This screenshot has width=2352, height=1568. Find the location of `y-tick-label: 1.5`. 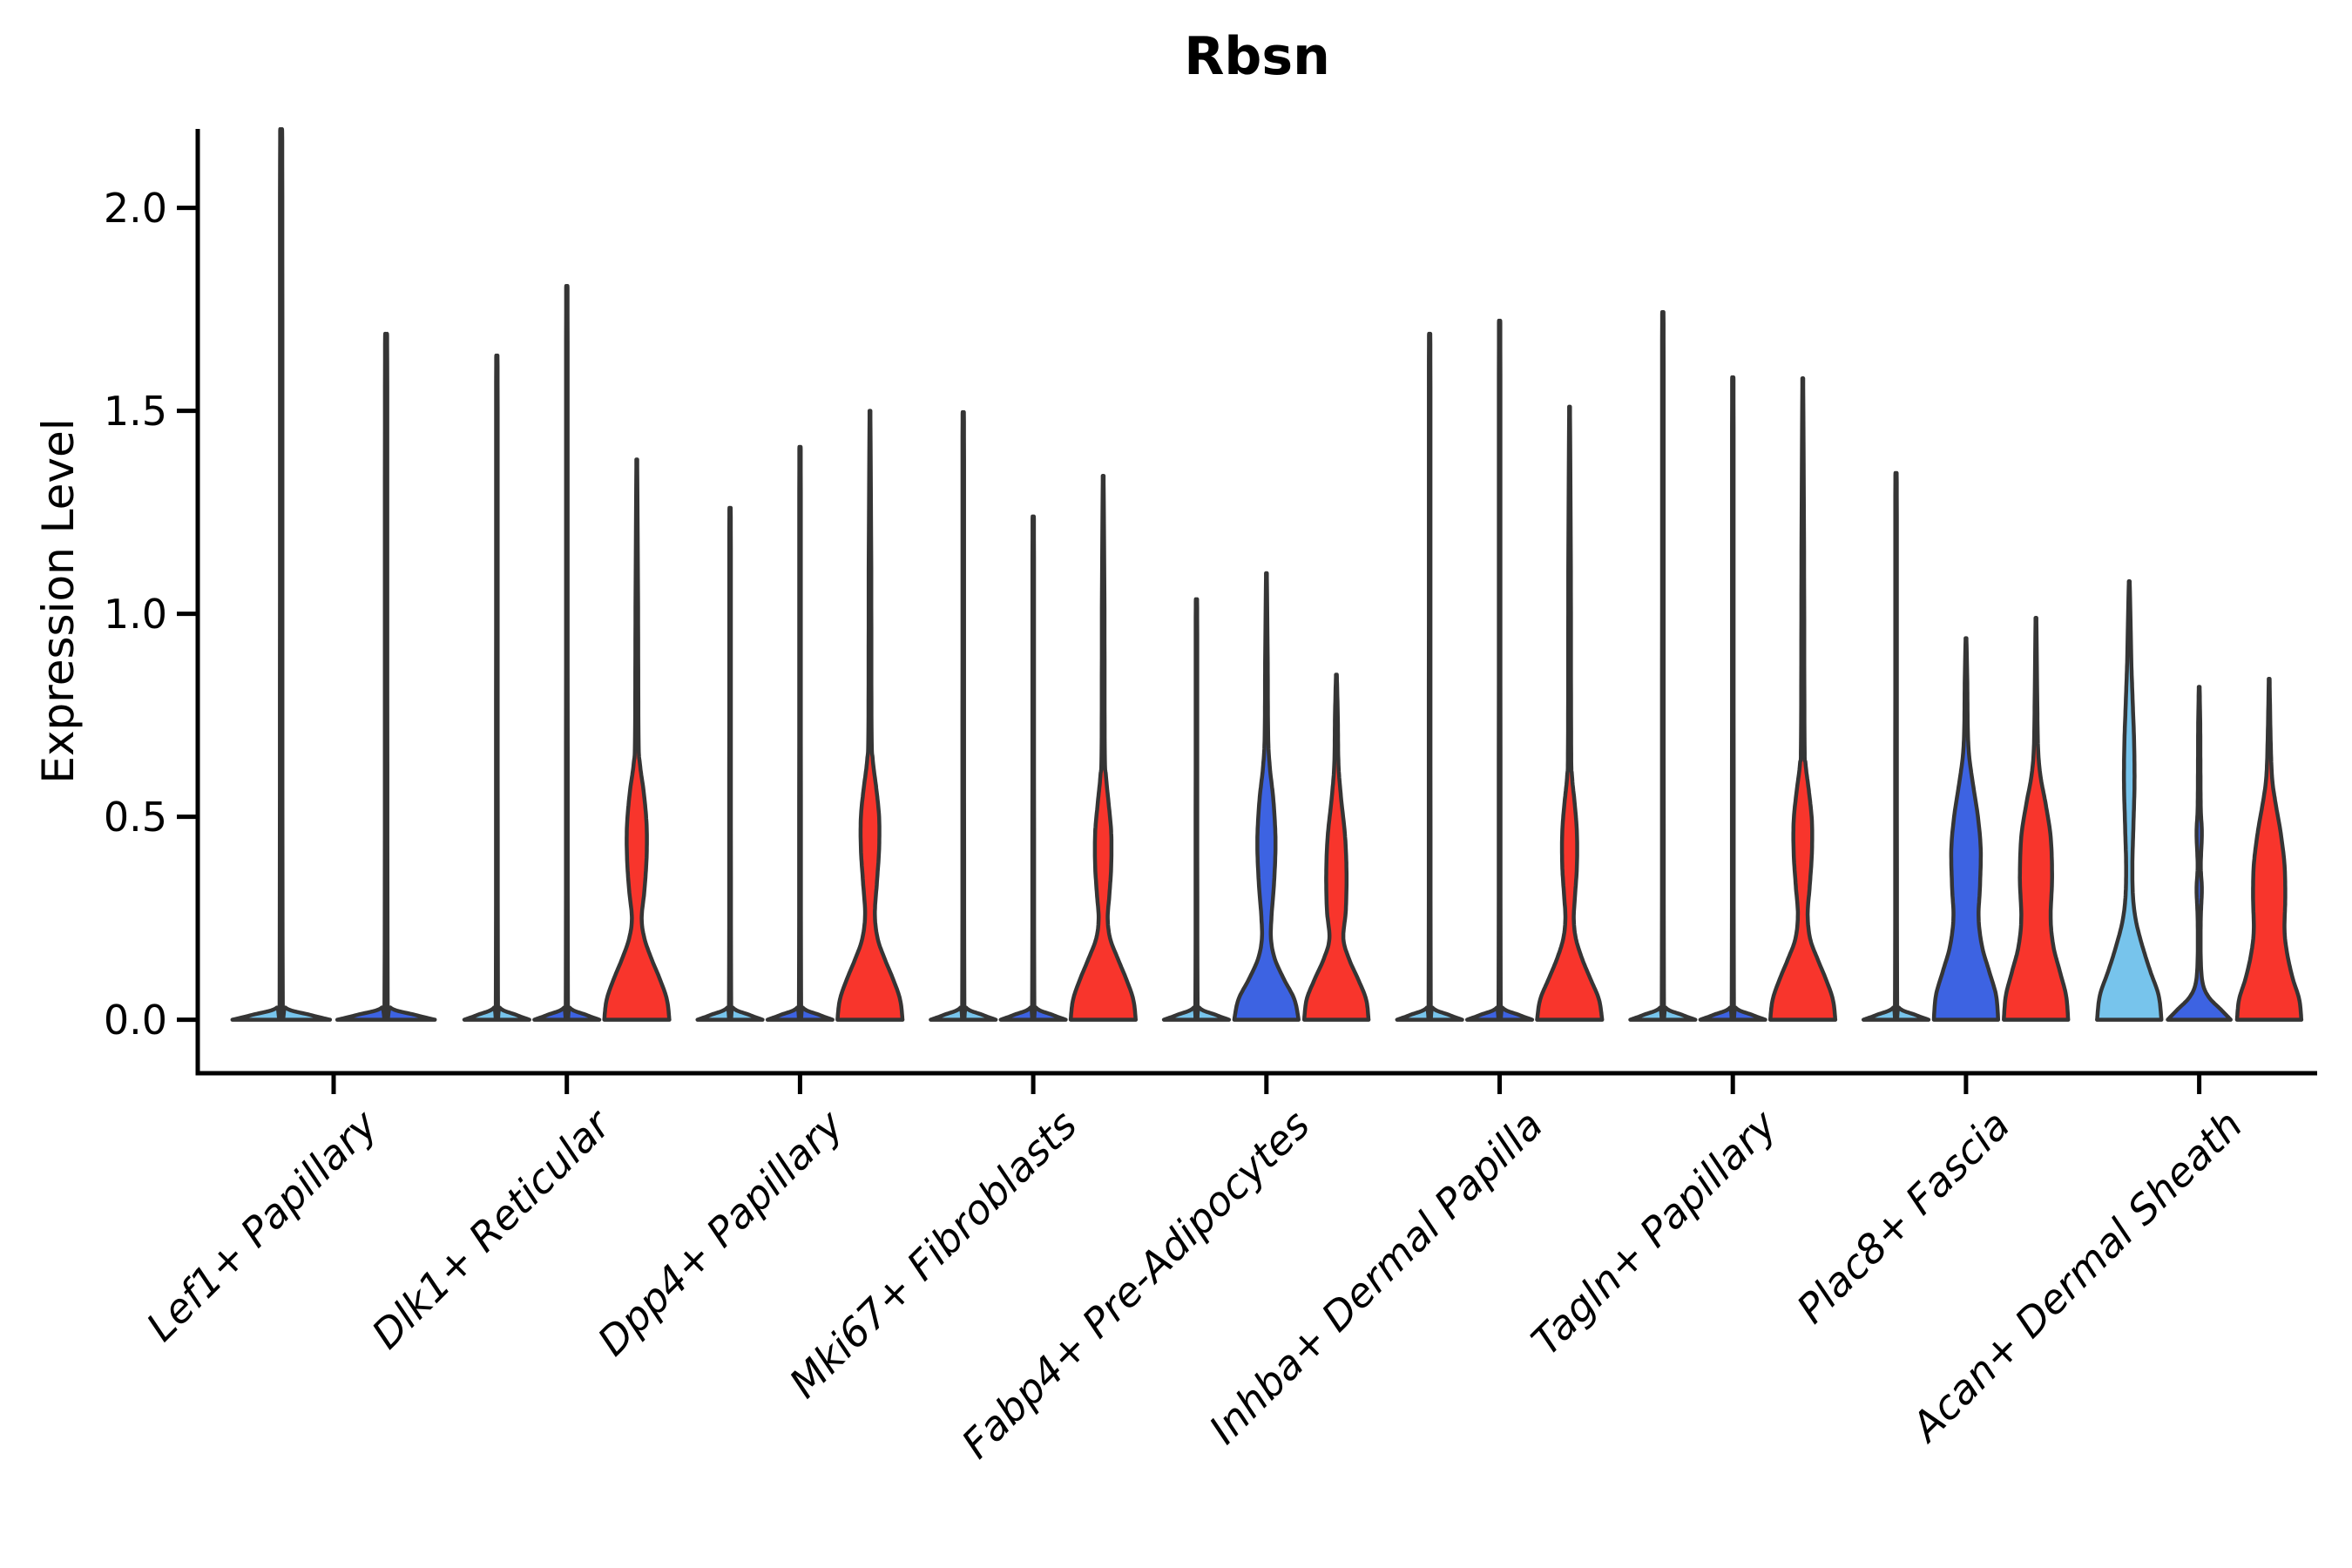

y-tick-label: 1.5 is located at coordinates (135, 411).